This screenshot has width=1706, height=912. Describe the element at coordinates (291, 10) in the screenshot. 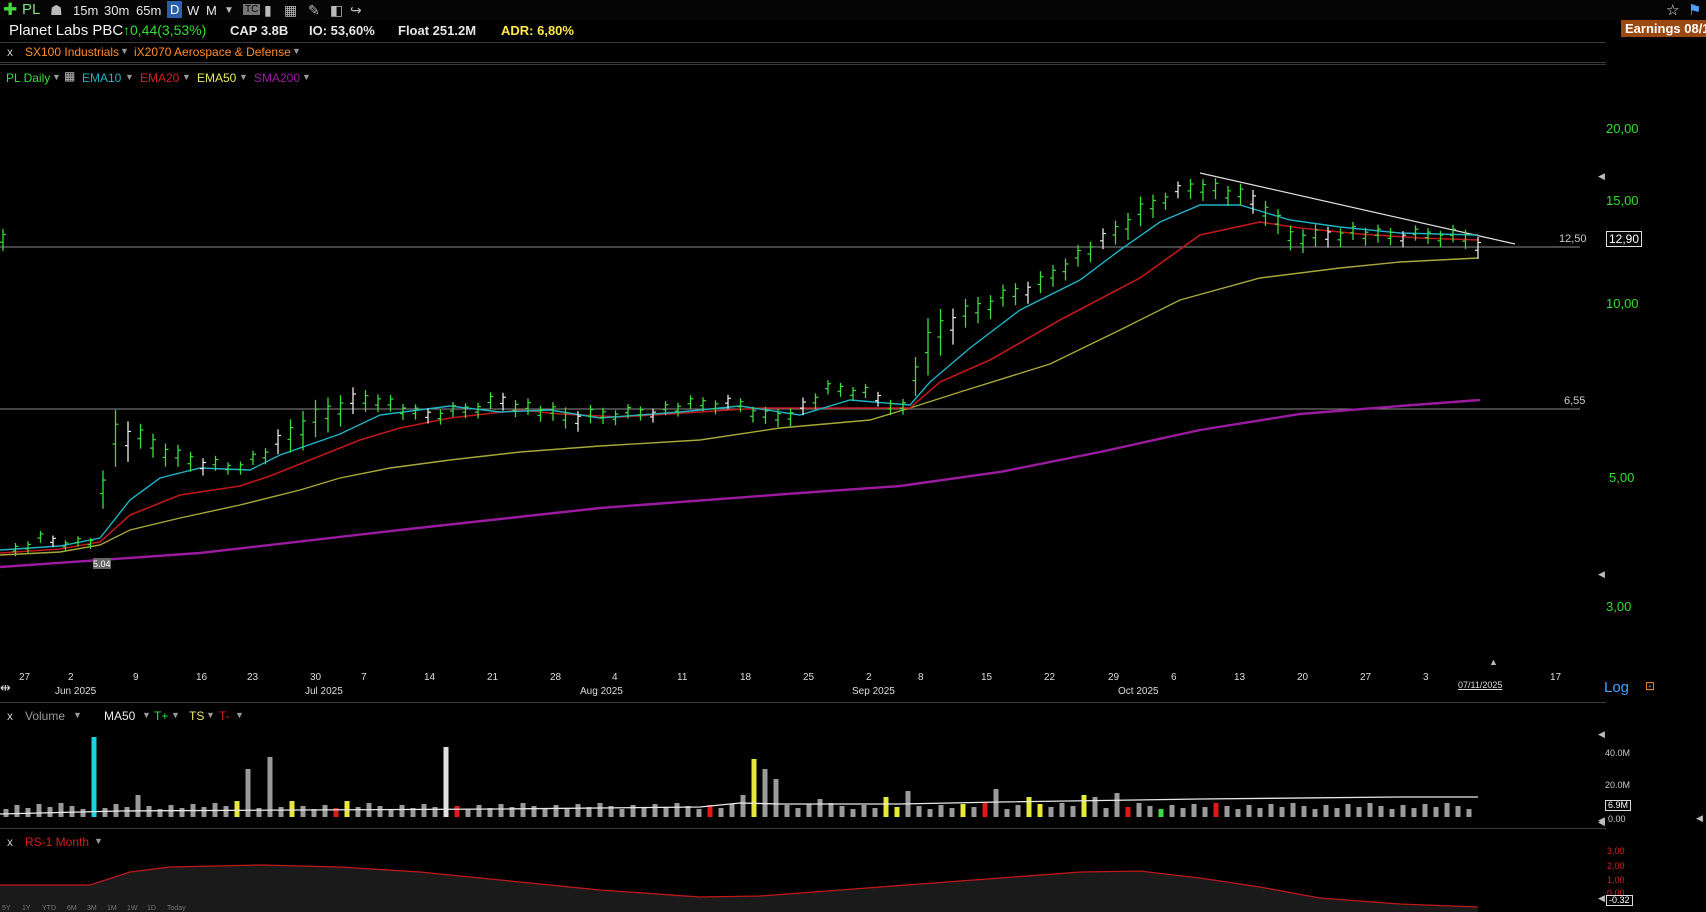

I see `grid-icon: ▦` at that location.